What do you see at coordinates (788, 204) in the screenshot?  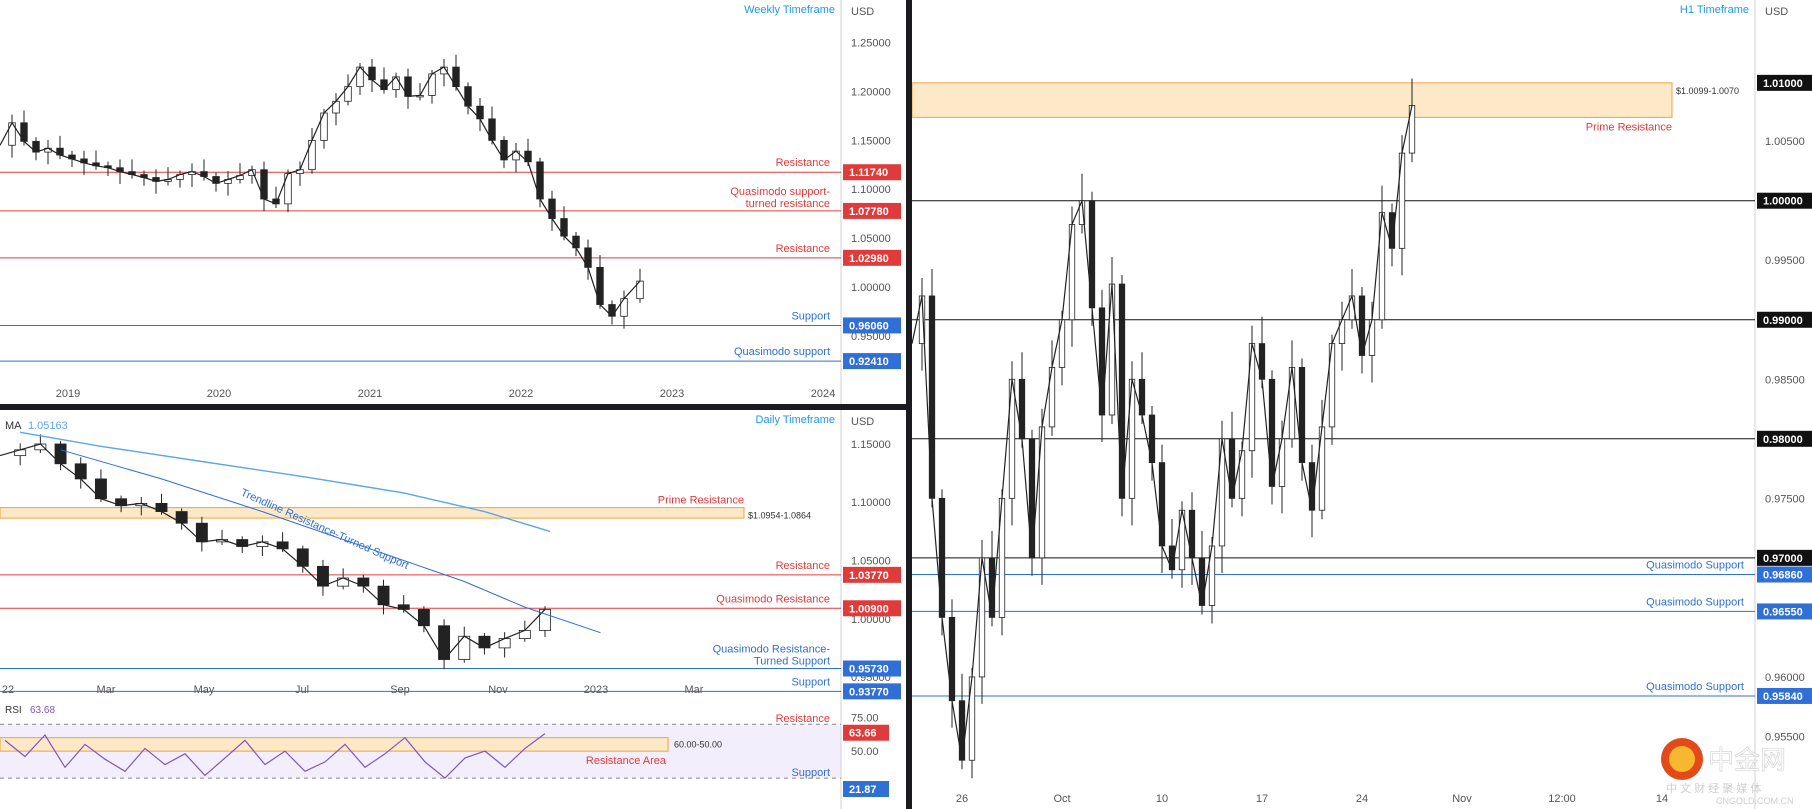 I see `level-label: turned resistance` at bounding box center [788, 204].